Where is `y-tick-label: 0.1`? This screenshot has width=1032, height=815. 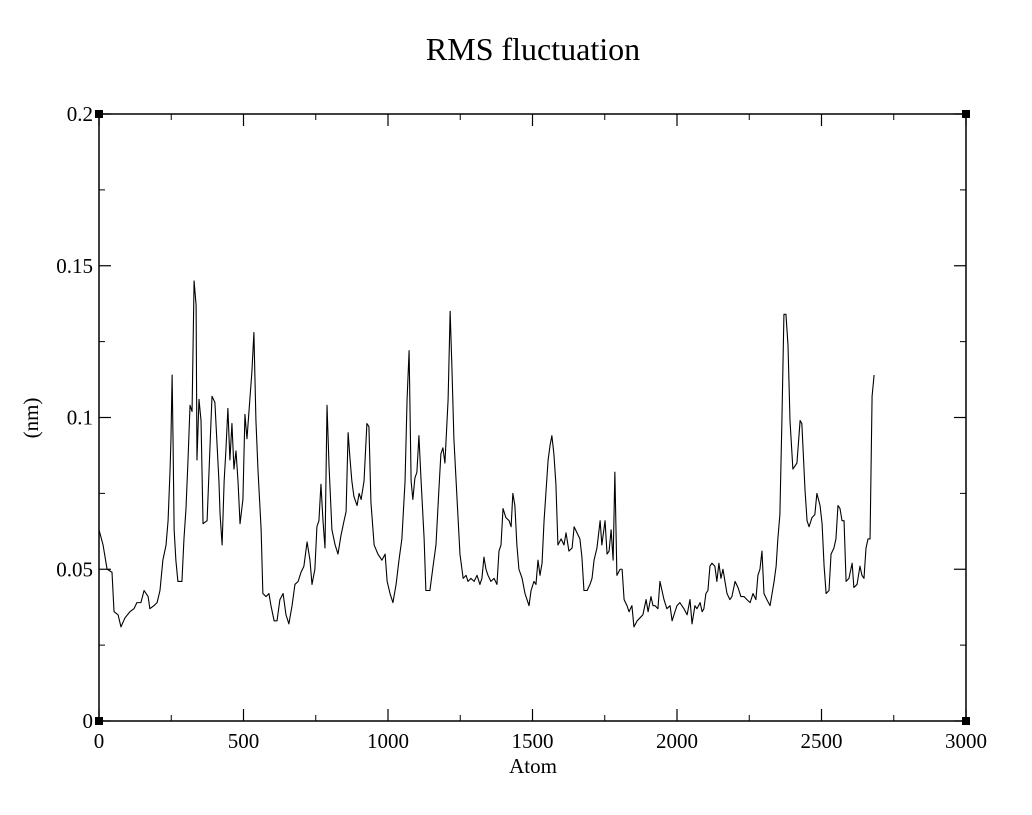 y-tick-label: 0.1 is located at coordinates (80, 418).